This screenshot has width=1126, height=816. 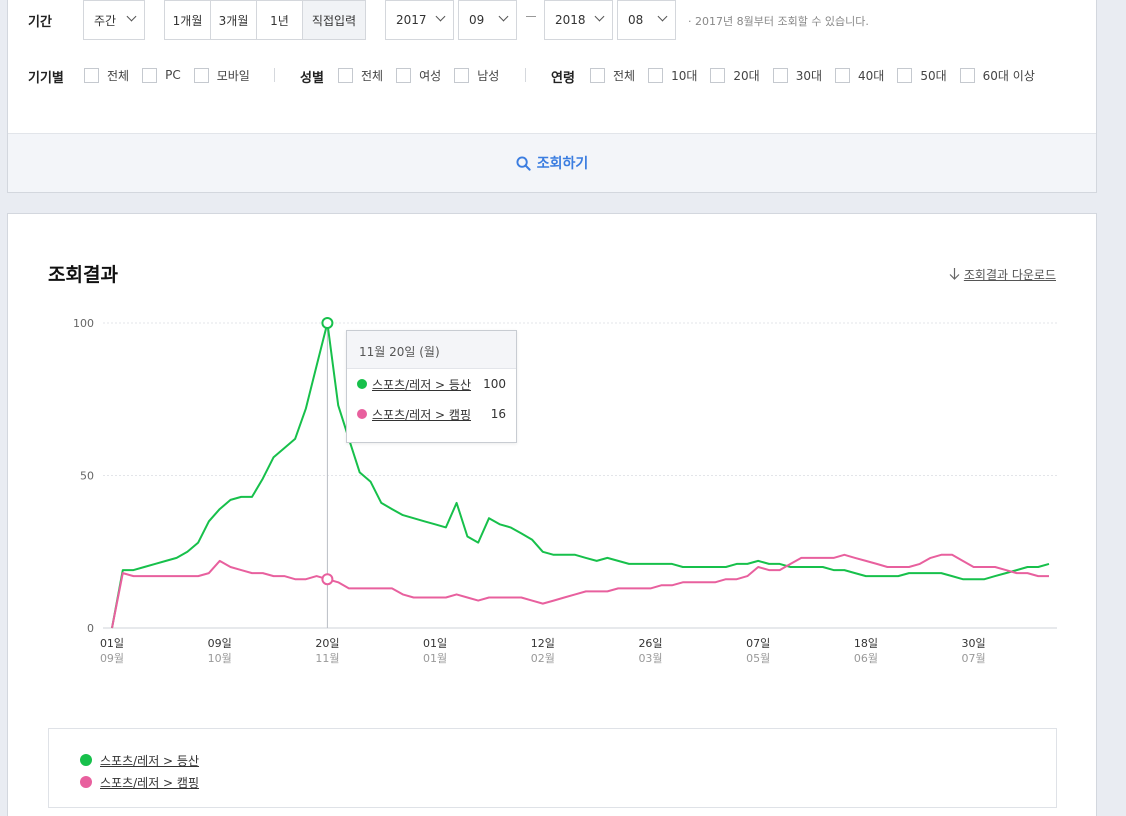 I want to click on checkbox-label: 20대, so click(x=746, y=75).